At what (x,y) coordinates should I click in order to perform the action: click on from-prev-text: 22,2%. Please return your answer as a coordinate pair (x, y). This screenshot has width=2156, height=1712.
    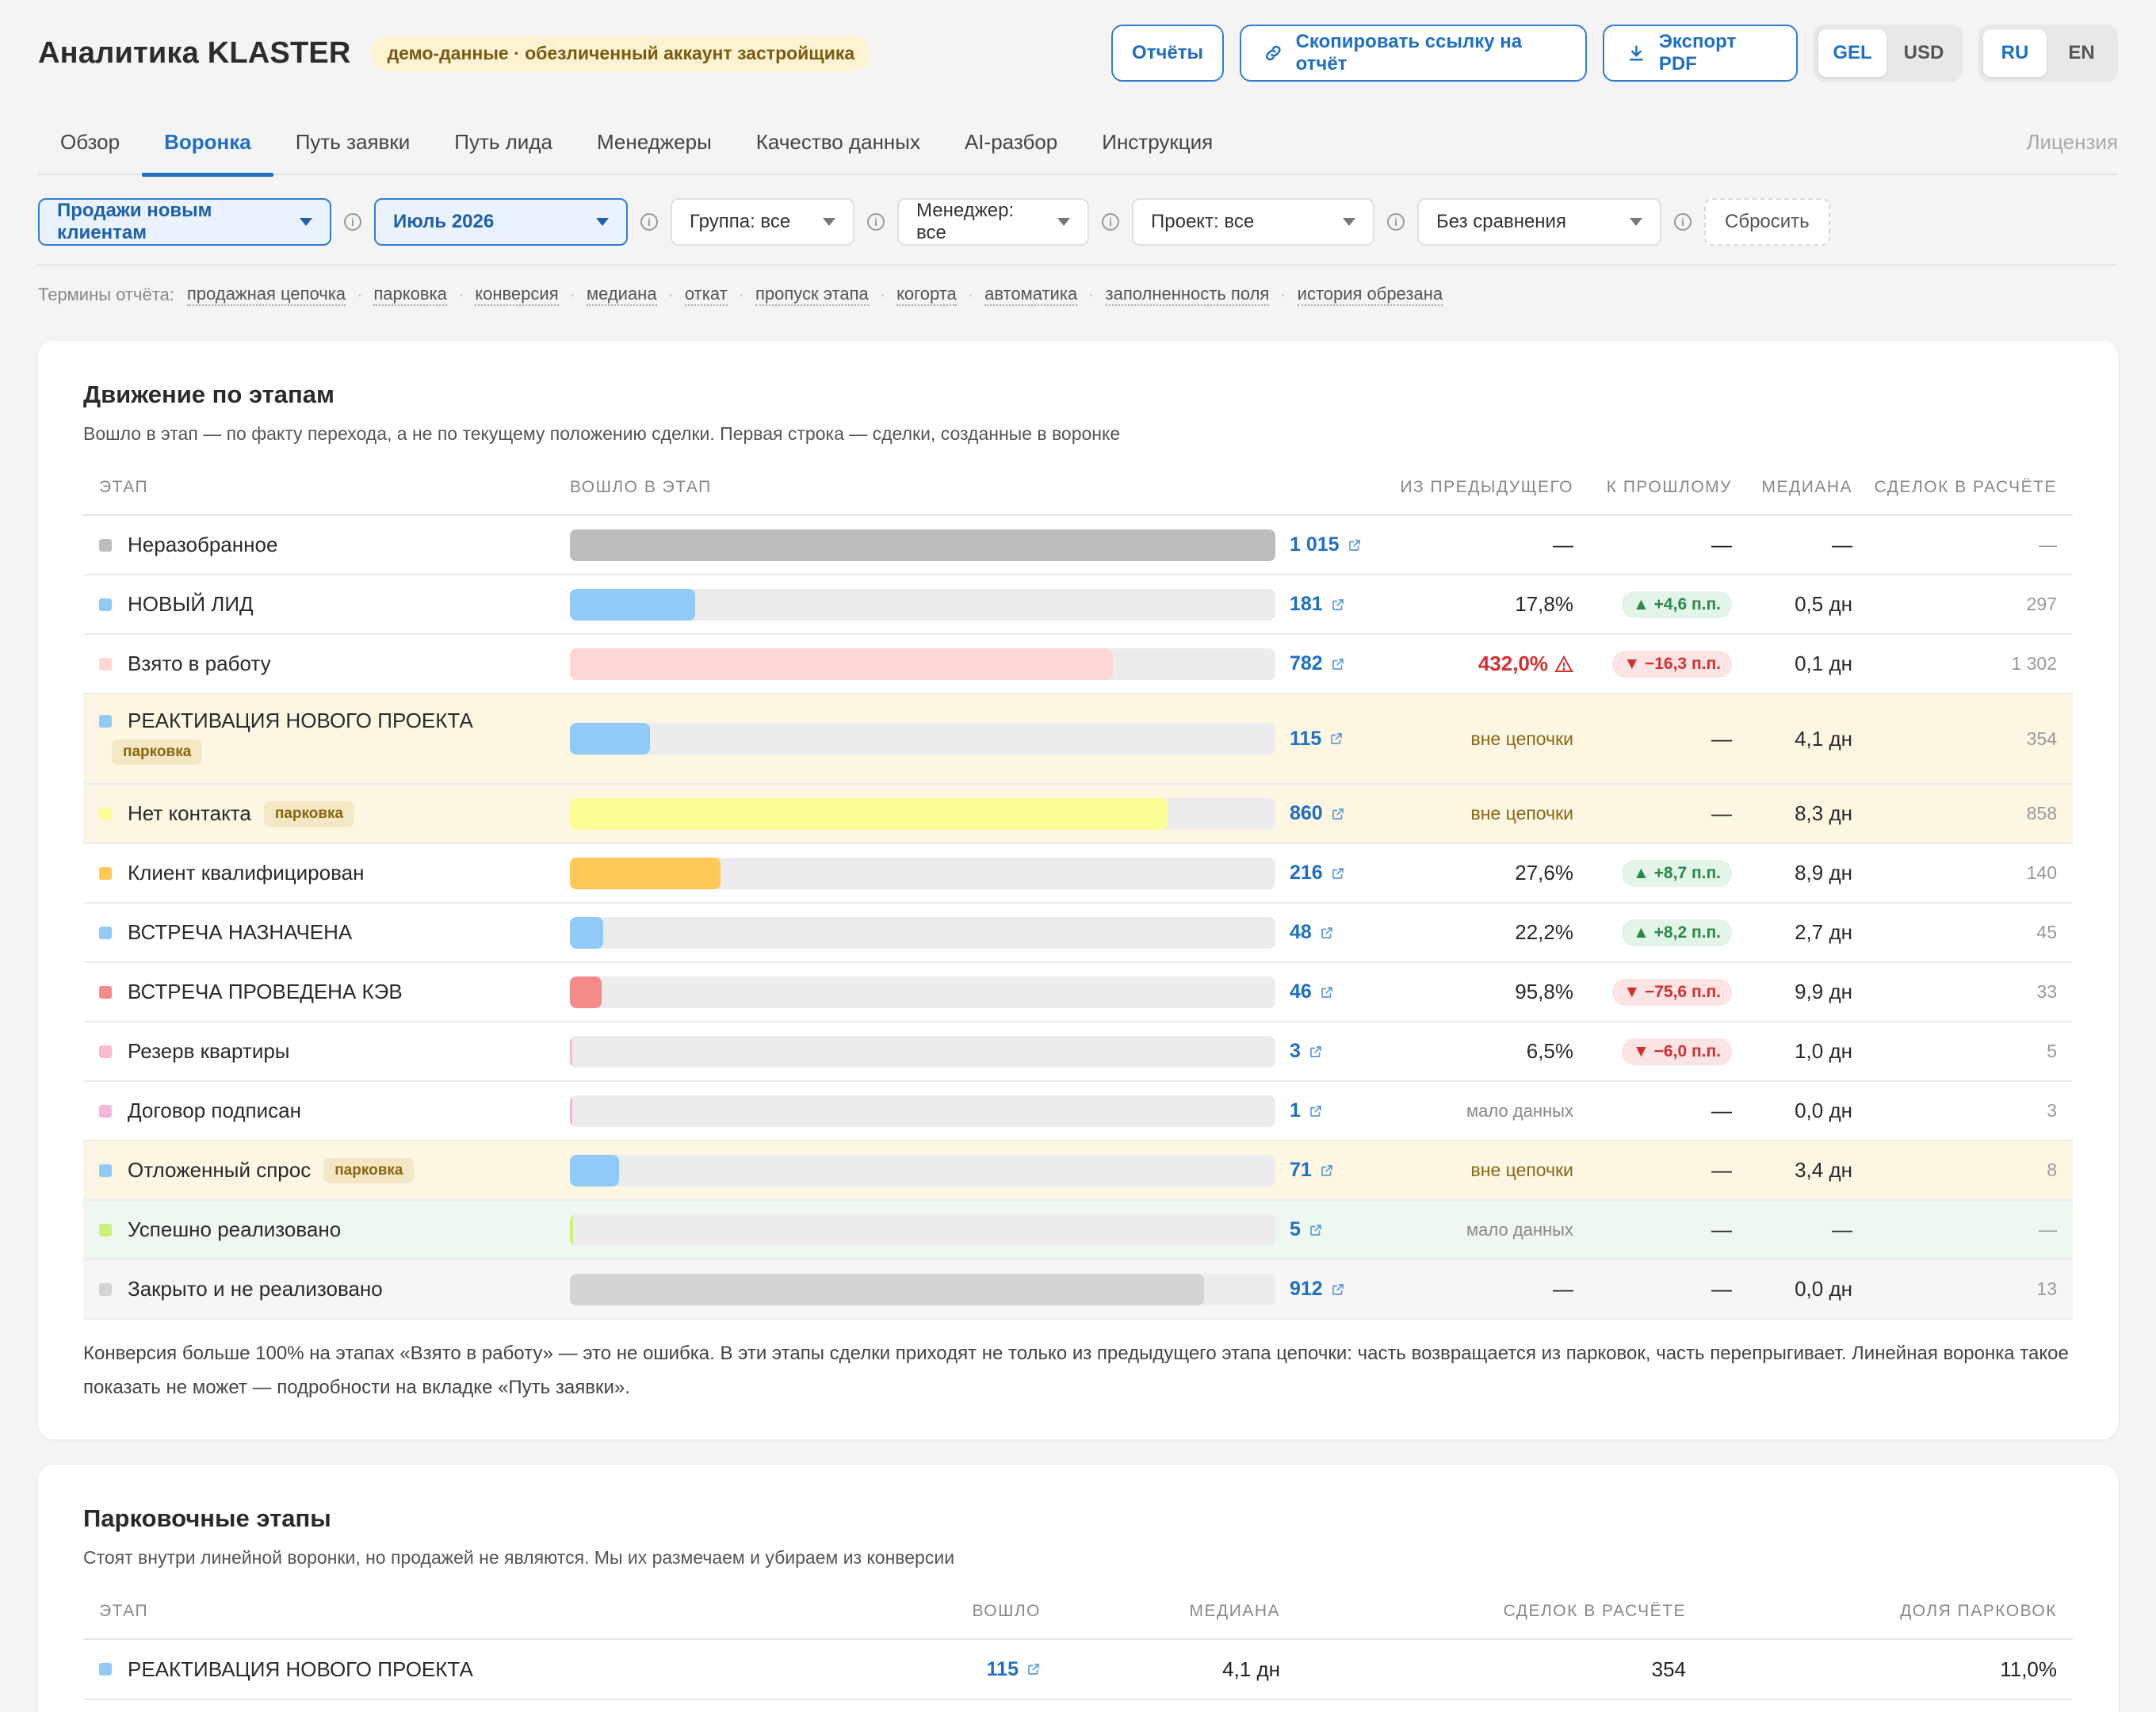
    Looking at the image, I should click on (1544, 932).